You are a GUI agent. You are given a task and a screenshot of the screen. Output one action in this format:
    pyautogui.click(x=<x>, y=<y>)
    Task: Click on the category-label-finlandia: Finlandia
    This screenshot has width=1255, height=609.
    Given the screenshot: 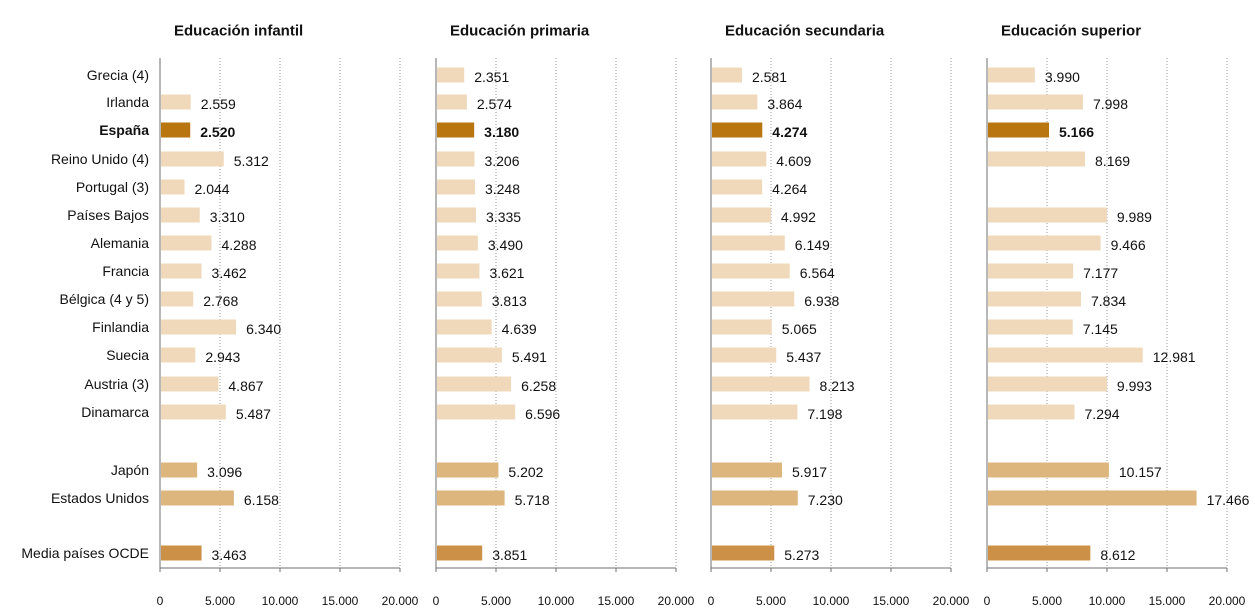 What is the action you would take?
    pyautogui.click(x=120, y=327)
    